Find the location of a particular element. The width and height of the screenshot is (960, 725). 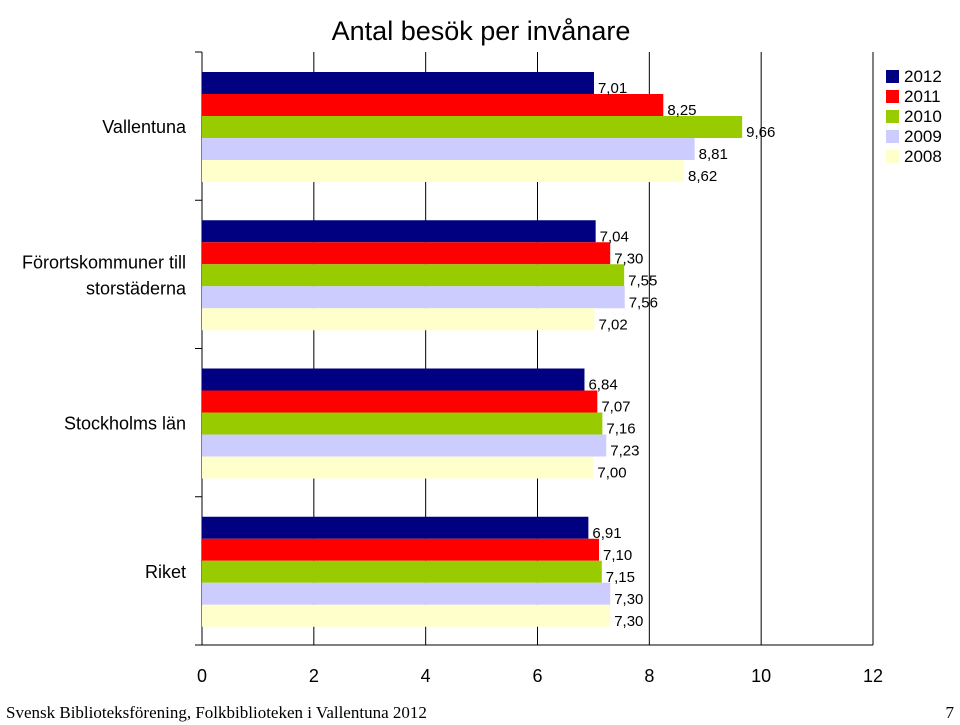

x-tick-label: 10 is located at coordinates (761, 676).